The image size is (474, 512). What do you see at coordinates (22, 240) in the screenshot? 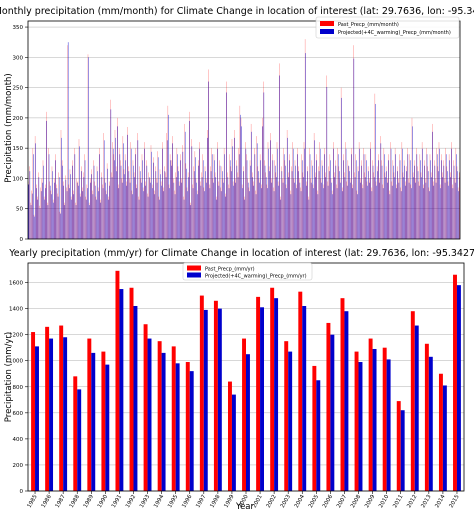
I see `monthly-y-tick-label: 0` at bounding box center [22, 240].